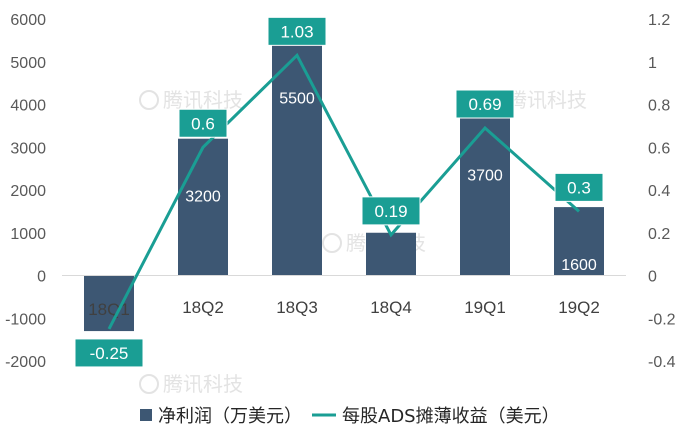  I want to click on right-axis-tick-label: 1, so click(652, 63).